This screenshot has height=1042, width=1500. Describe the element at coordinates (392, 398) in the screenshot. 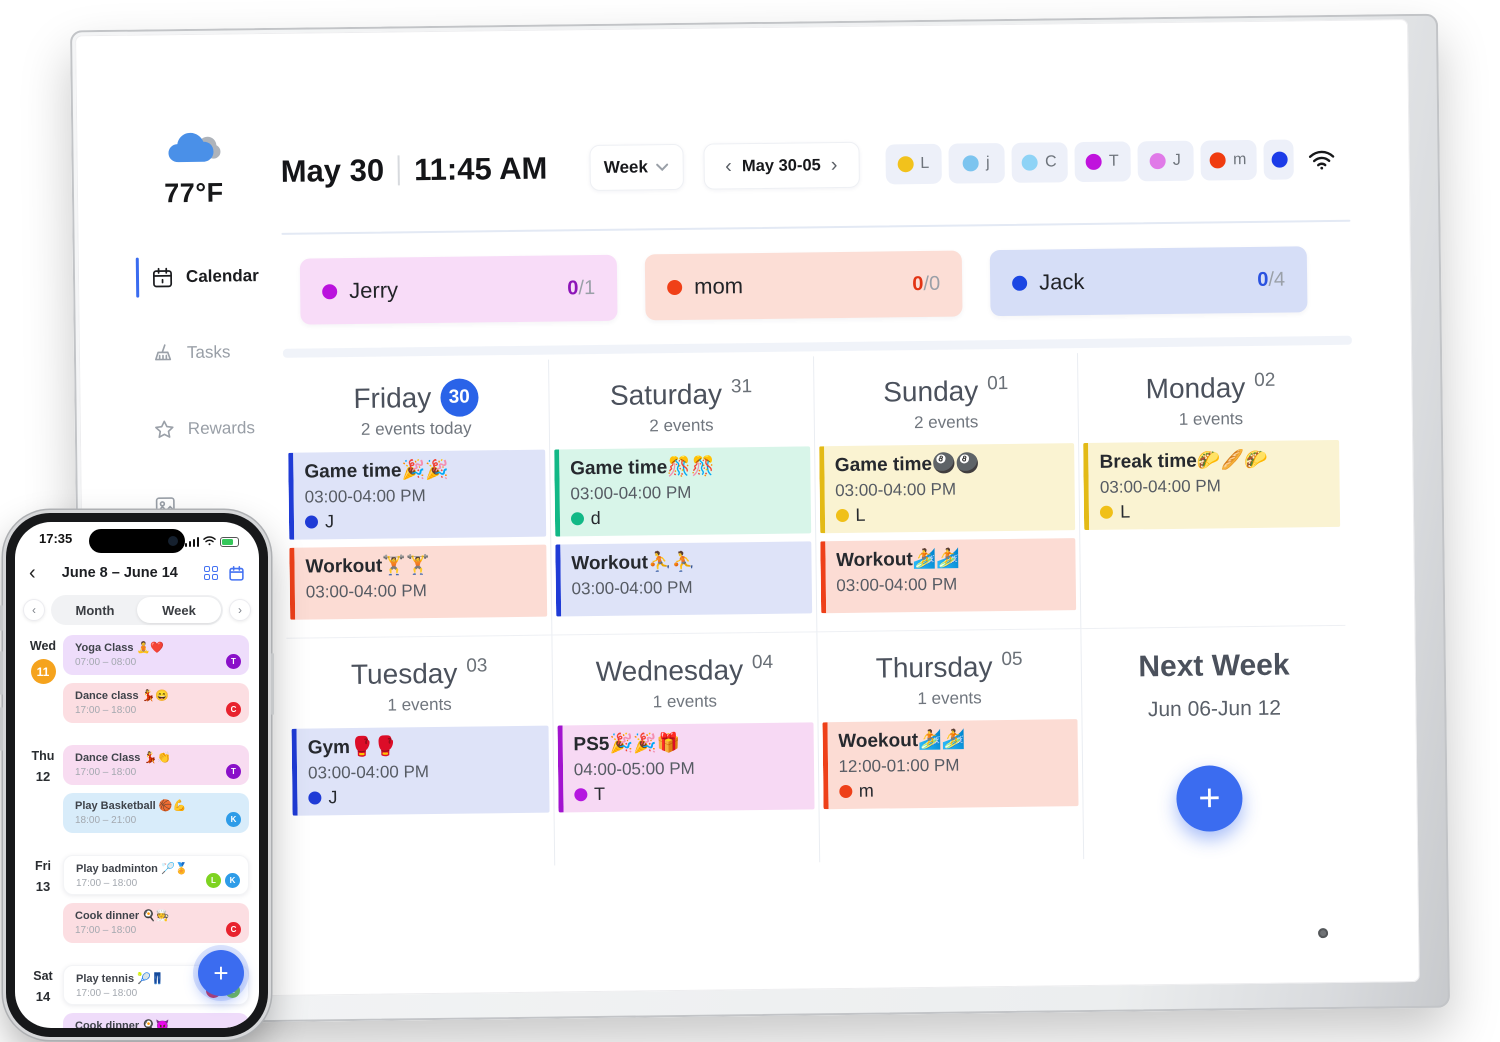

I see `day-name: Friday` at that location.